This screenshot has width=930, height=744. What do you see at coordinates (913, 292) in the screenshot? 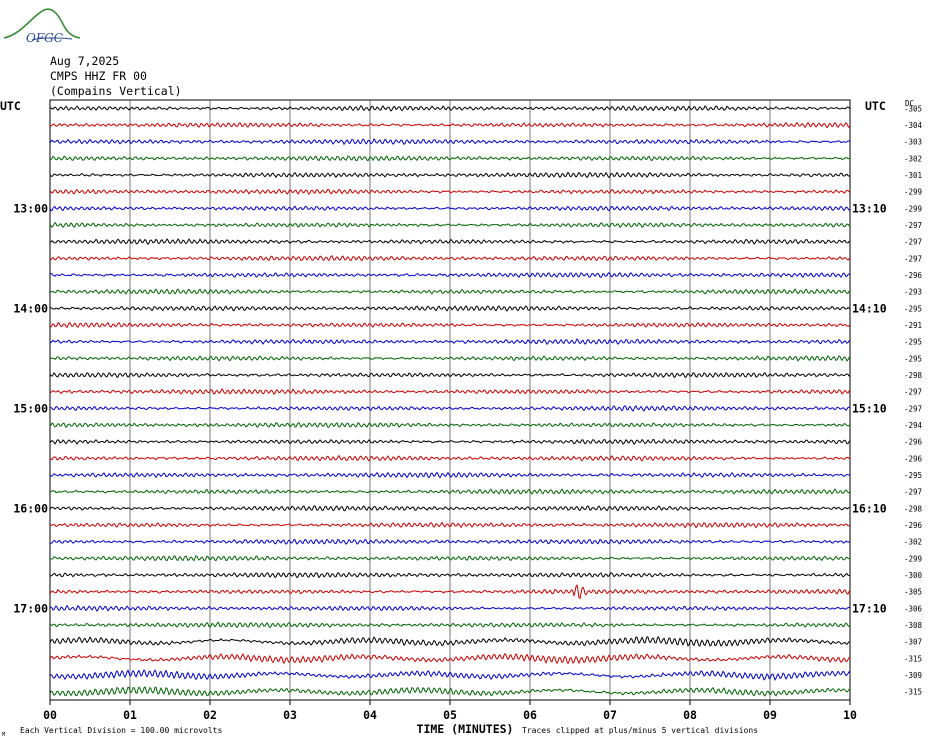
I see `dc-offset-label: -293` at bounding box center [913, 292].